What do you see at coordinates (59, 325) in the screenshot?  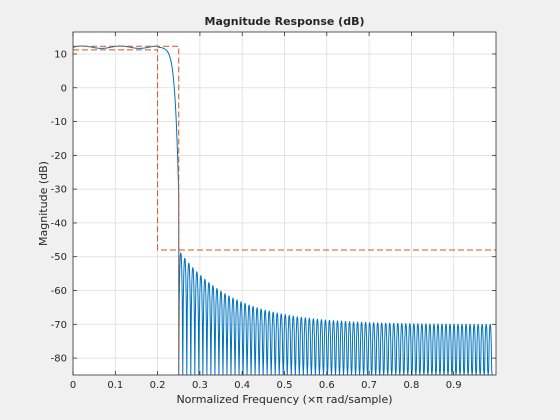 I see `y-tick-label: -70` at bounding box center [59, 325].